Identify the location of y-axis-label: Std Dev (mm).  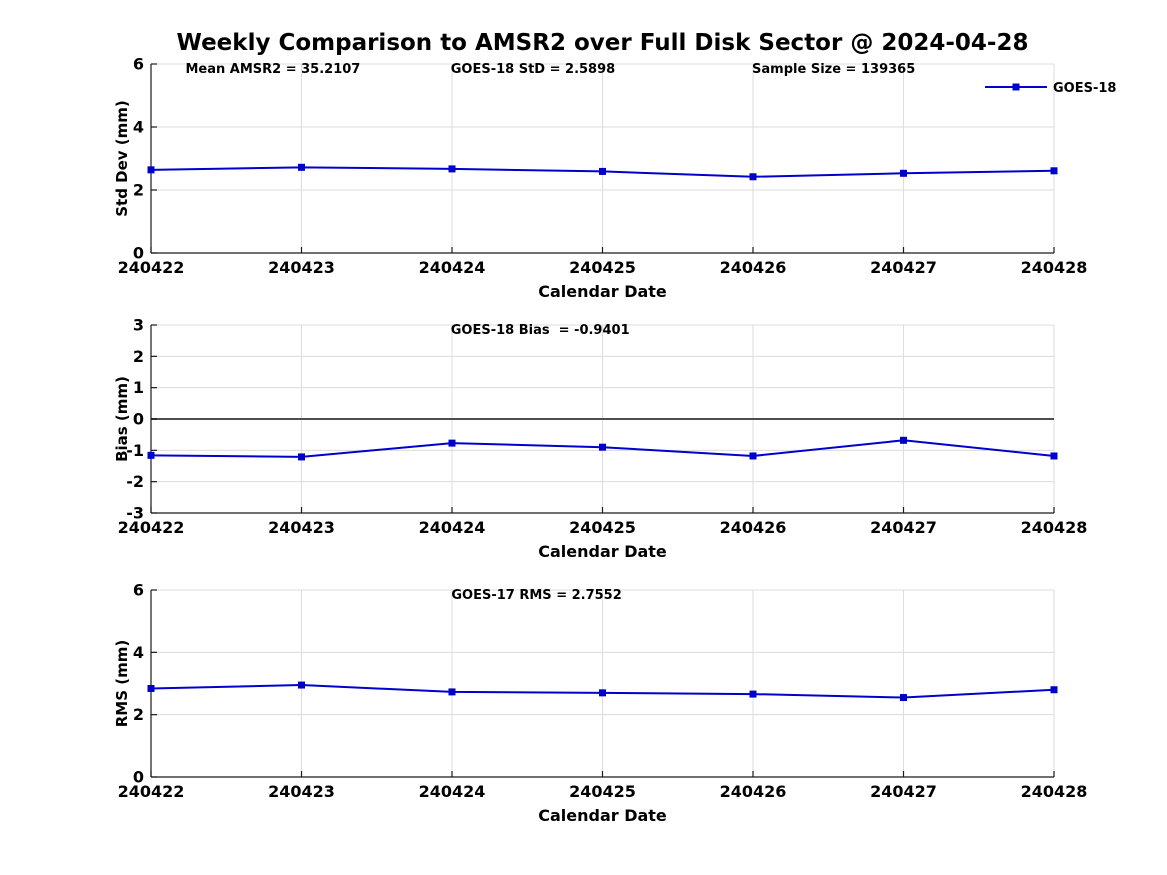
(122, 158).